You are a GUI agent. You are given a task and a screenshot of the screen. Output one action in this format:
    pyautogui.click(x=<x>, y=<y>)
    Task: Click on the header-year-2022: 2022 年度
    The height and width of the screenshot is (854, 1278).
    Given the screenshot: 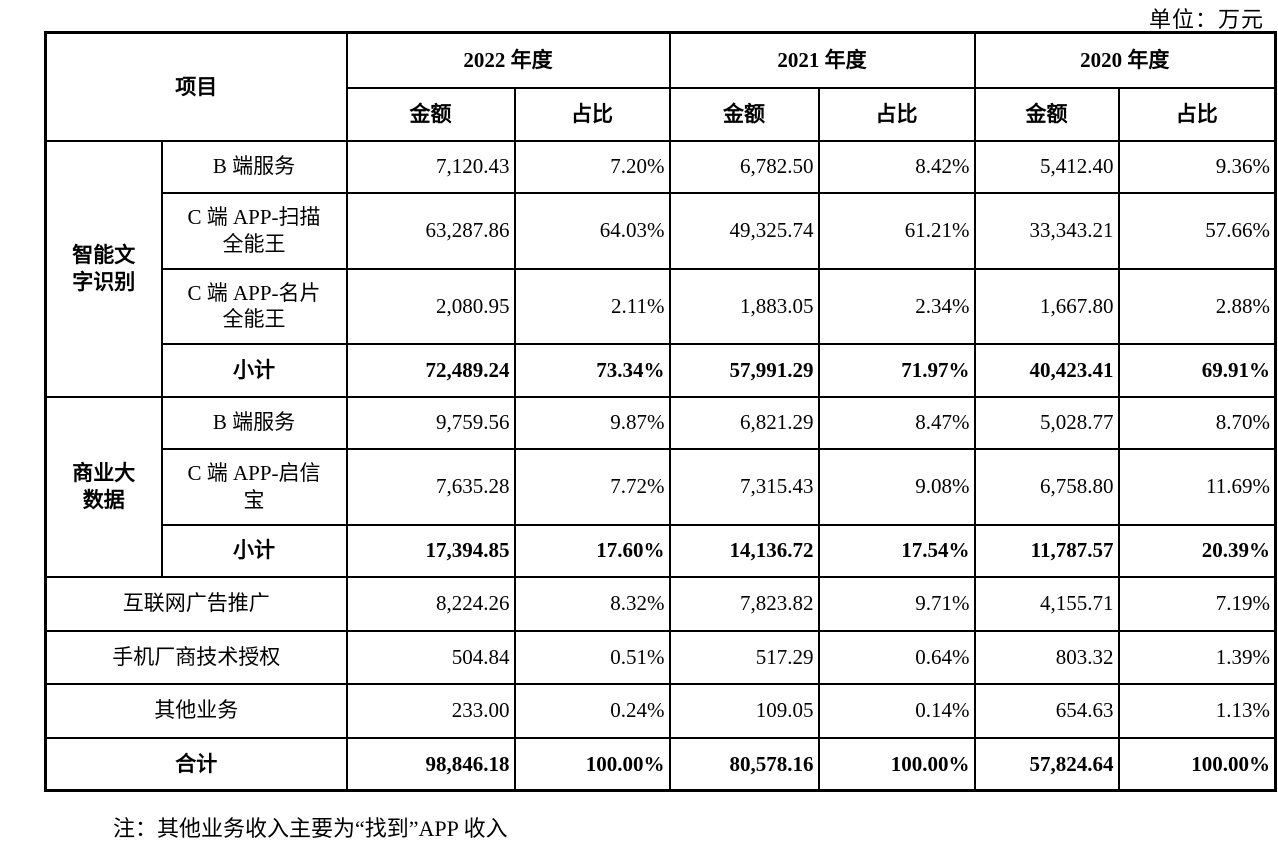 What is the action you would take?
    pyautogui.click(x=508, y=60)
    